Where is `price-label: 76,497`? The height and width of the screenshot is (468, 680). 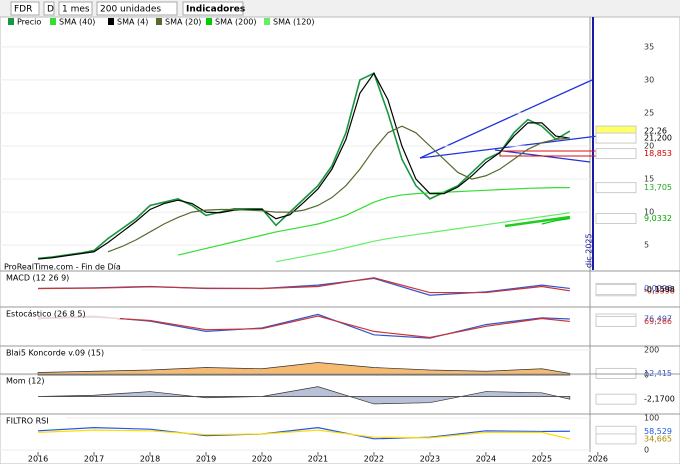
price-label: 76,497 is located at coordinates (658, 318).